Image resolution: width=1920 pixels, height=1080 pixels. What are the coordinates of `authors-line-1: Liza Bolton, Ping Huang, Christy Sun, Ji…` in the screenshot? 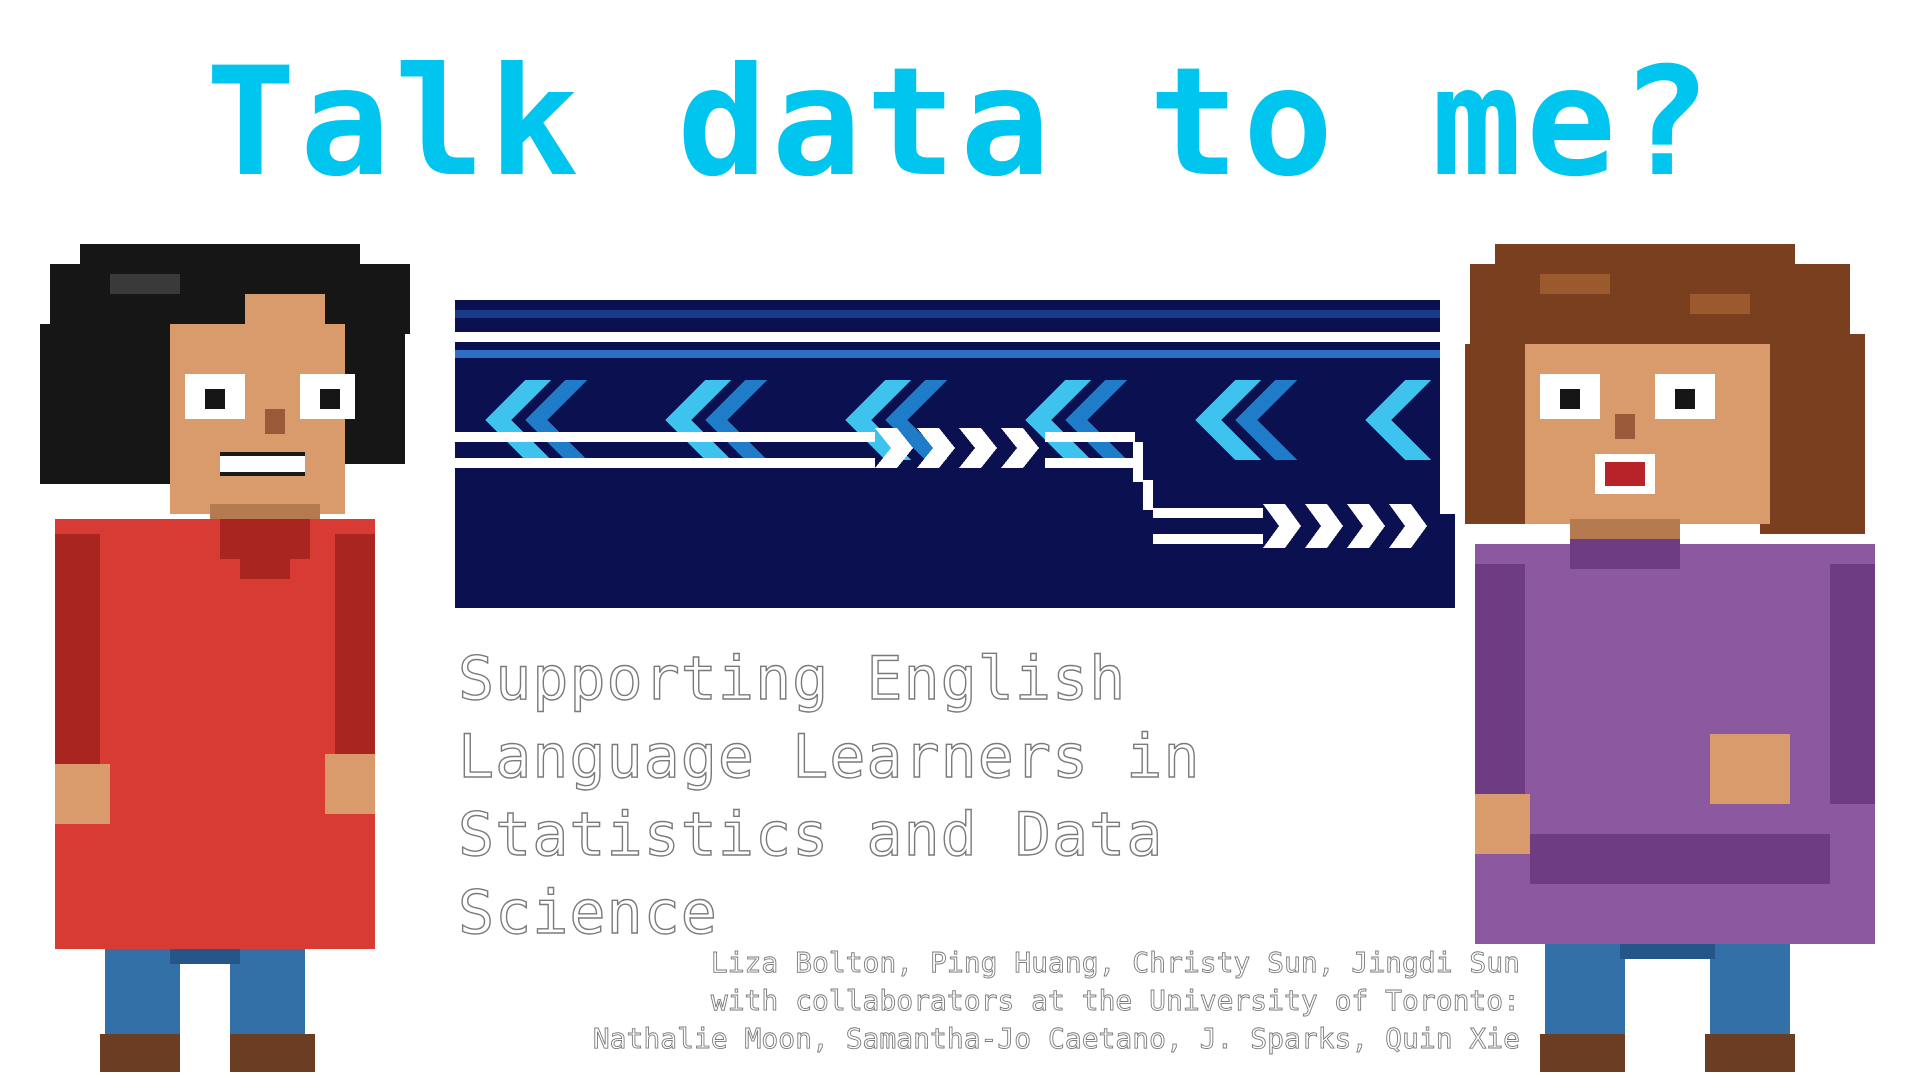 It's located at (1115, 963).